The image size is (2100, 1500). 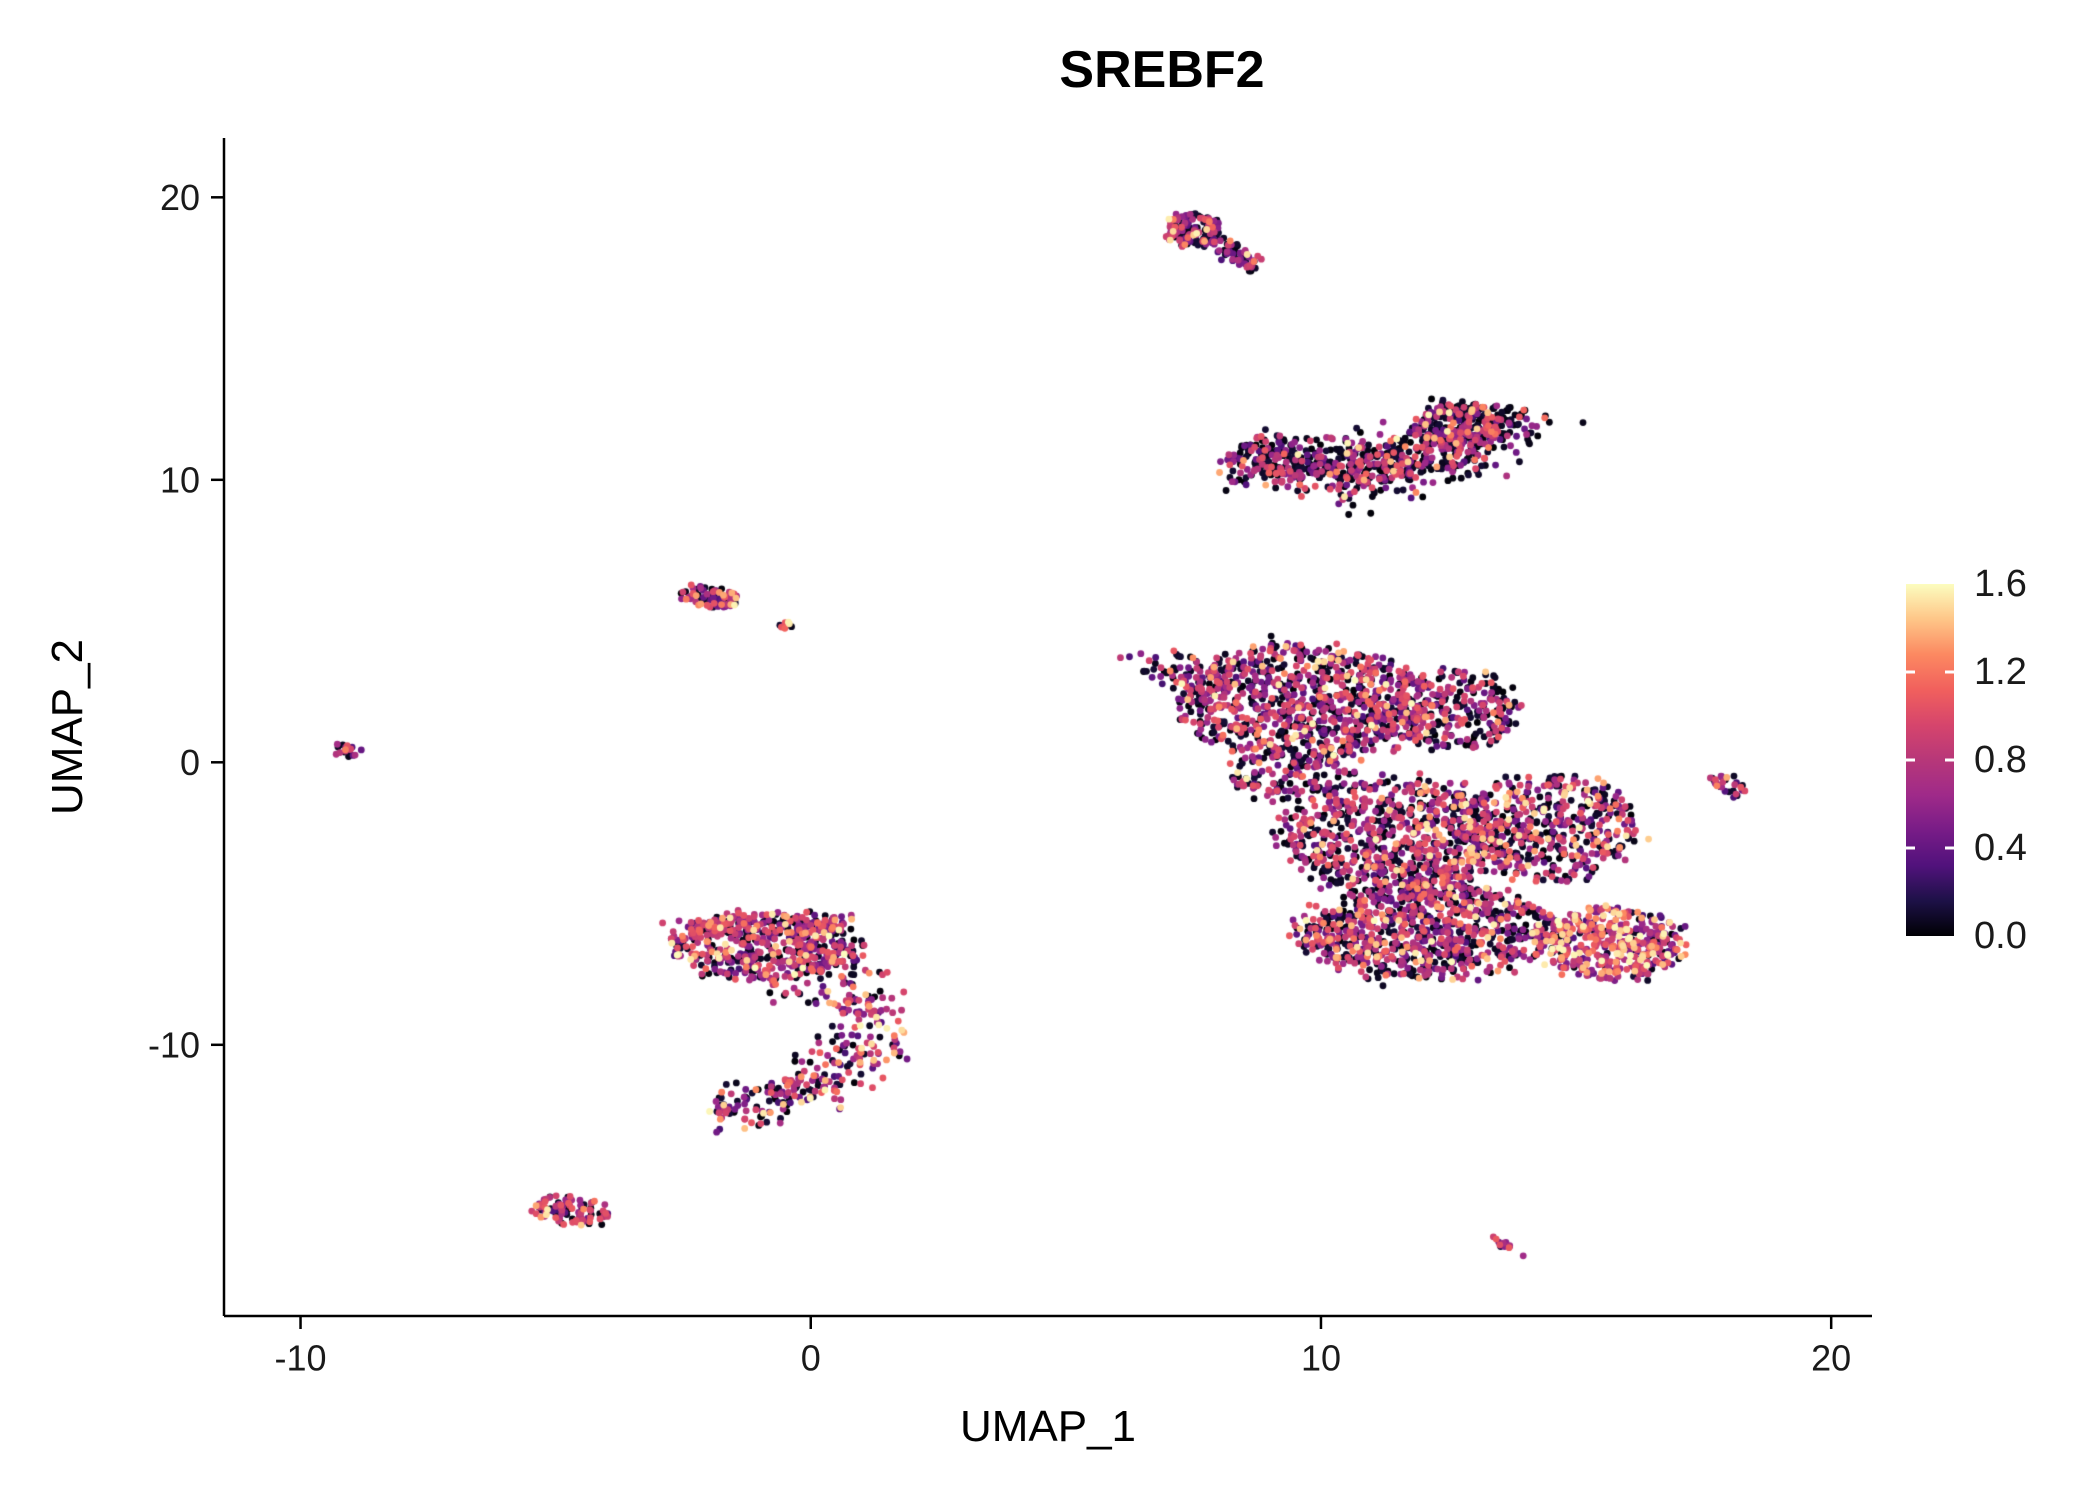 I want to click on x-axis-title: UMAP_1, so click(x=1048, y=1426).